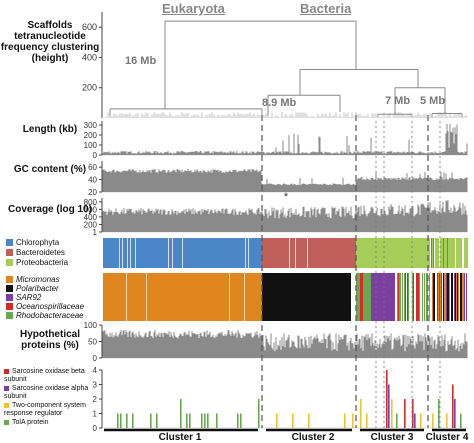  Describe the element at coordinates (44, 375) in the screenshot. I see `legend-text-sarcosine-beta: Sarcosine oxidase beta subunit` at that location.